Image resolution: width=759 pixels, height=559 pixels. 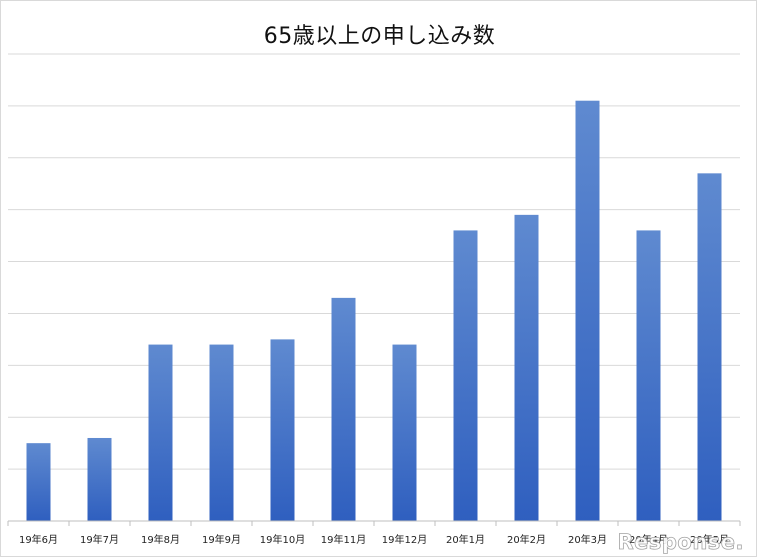 I want to click on x-tick-label: 19年12月, so click(x=404, y=539).